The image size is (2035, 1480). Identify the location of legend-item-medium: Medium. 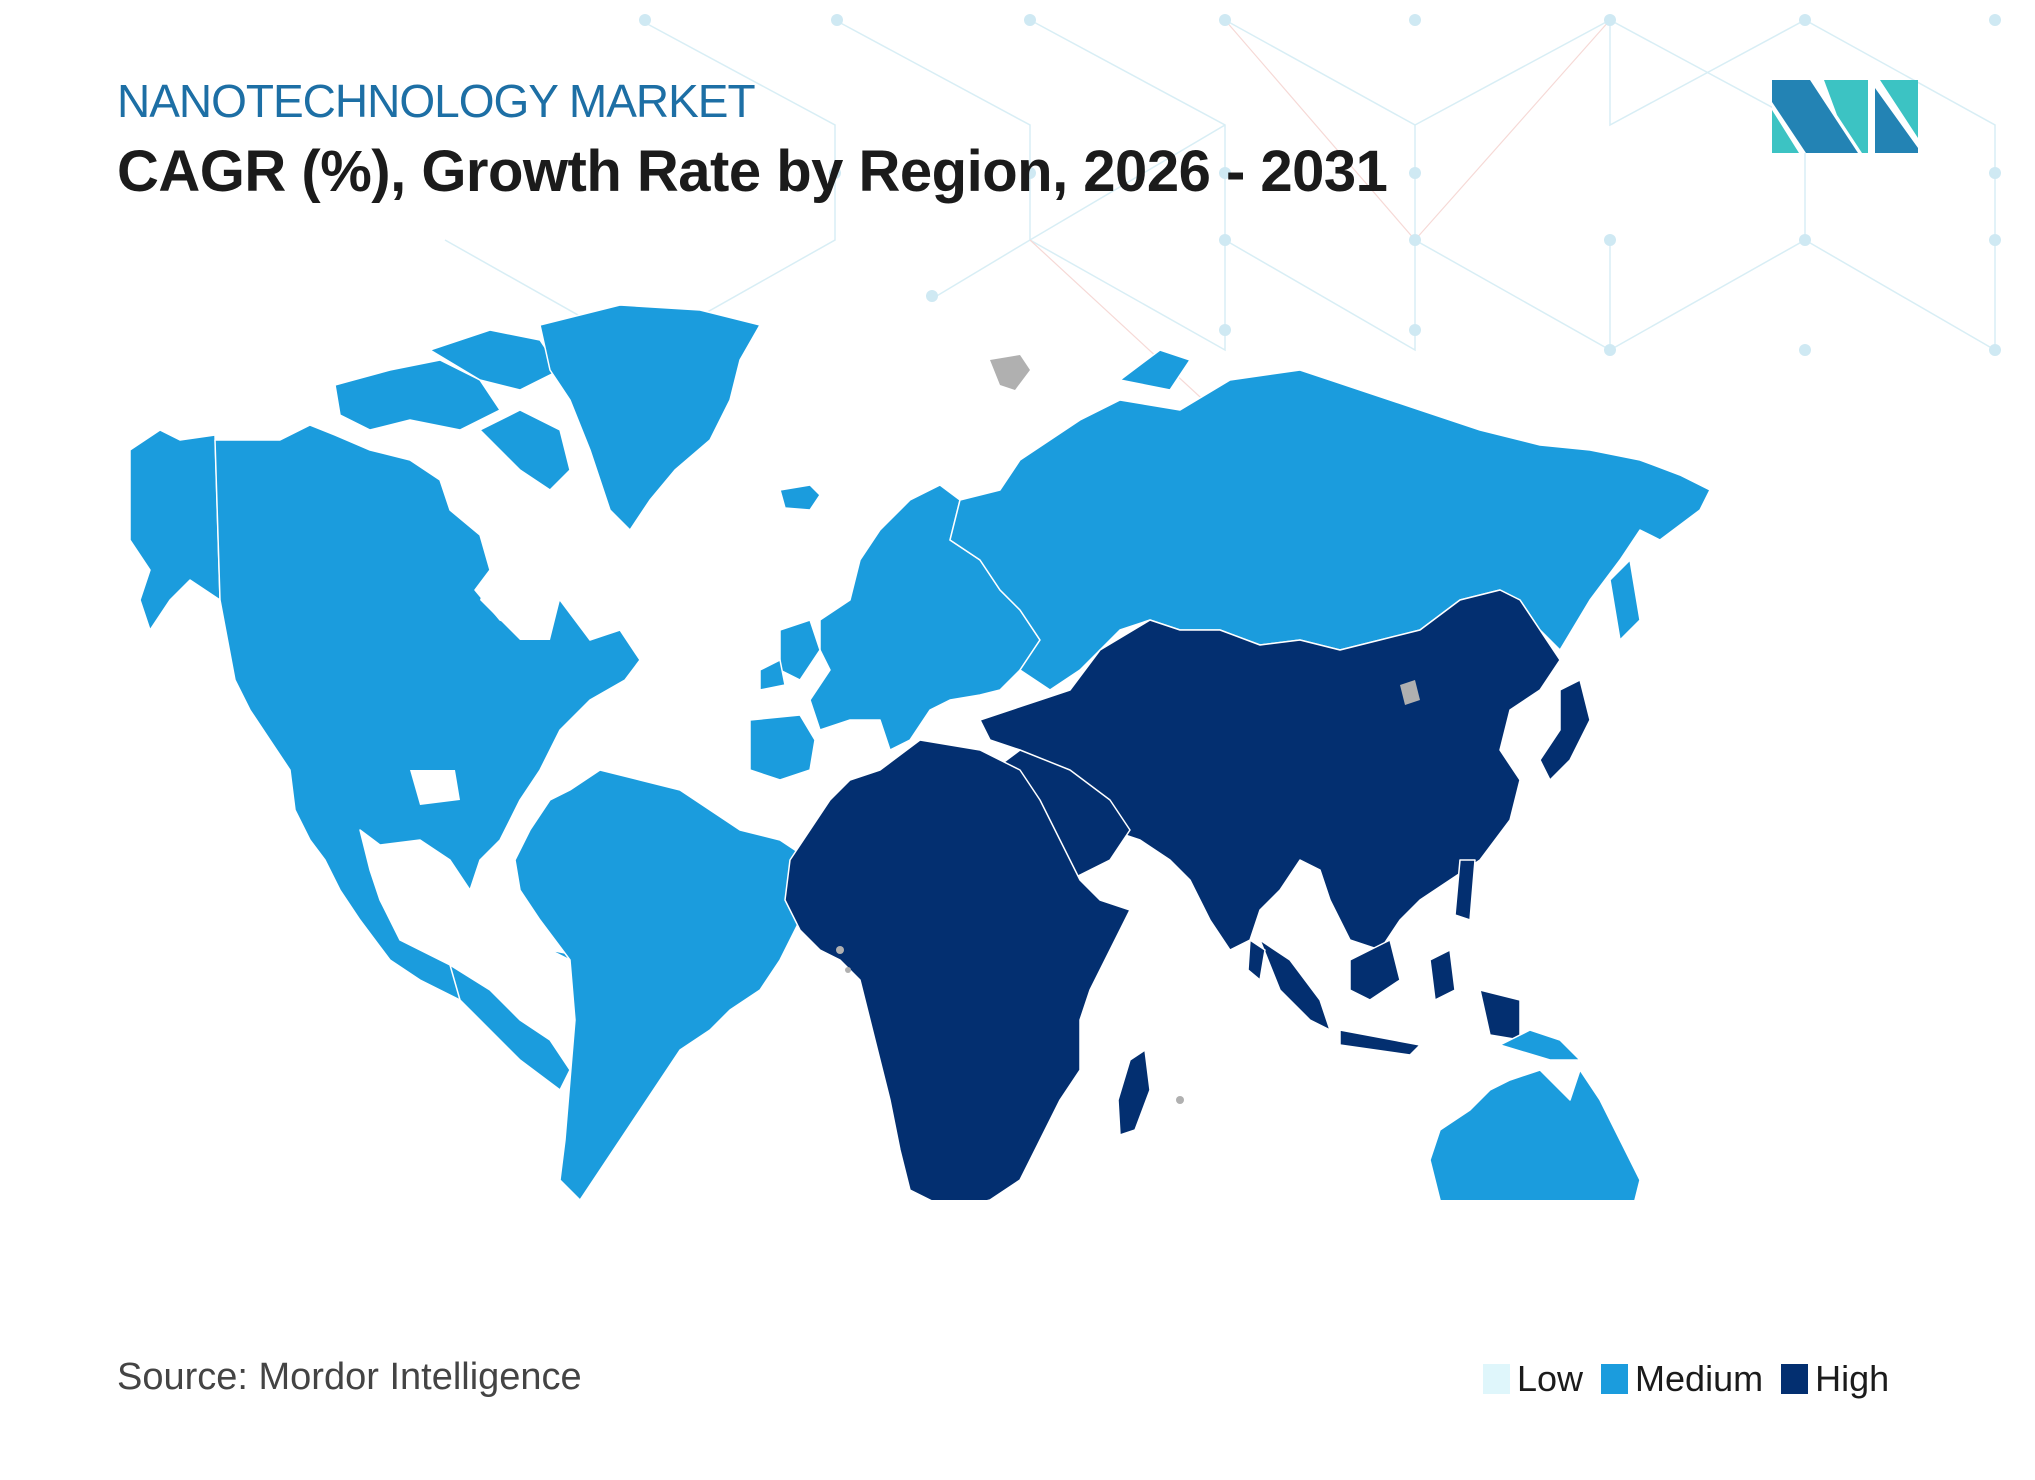
(1682, 1379).